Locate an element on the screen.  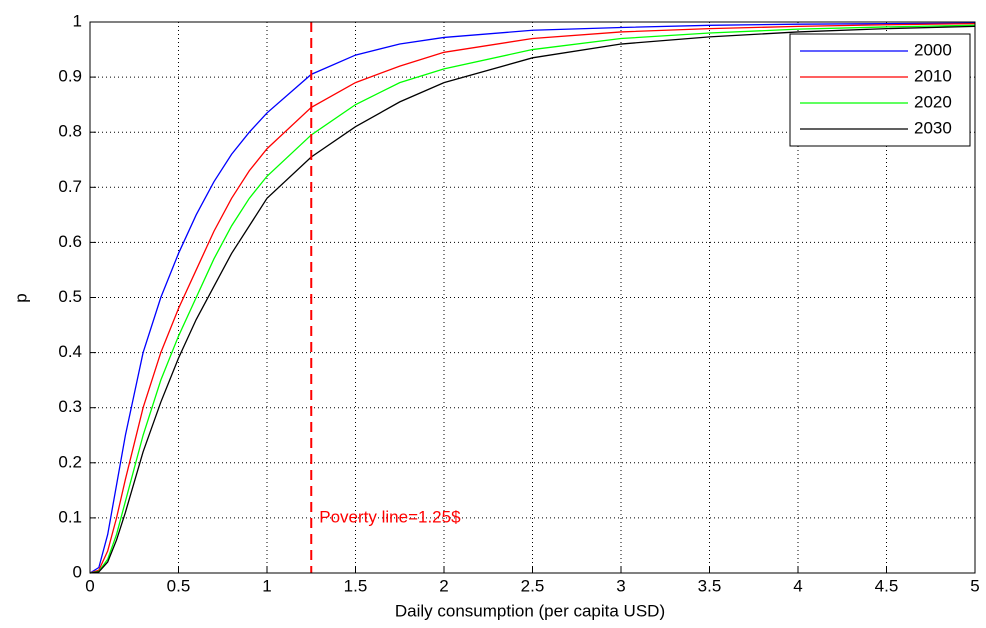
x-tick-label: 5 is located at coordinates (974, 585).